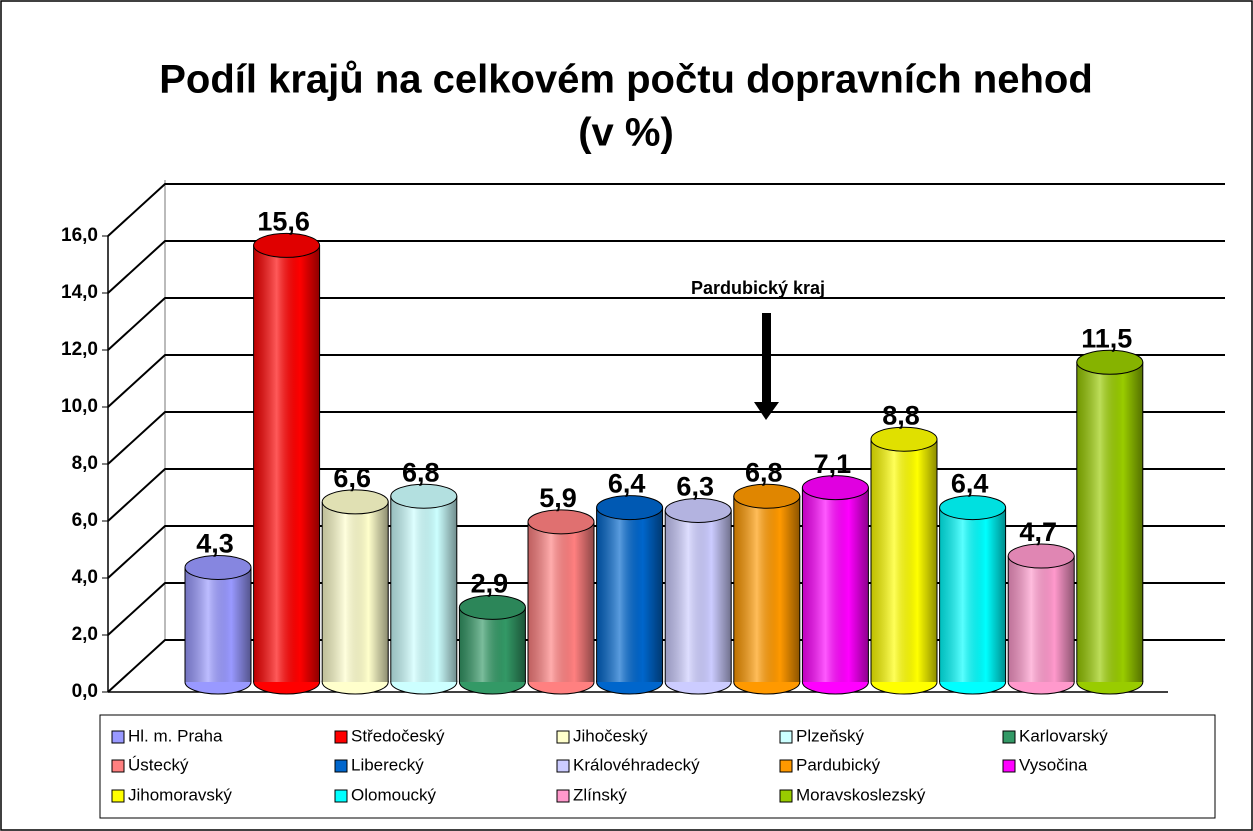 This screenshot has width=1253, height=831. I want to click on legend-label: Ústecký, so click(158, 764).